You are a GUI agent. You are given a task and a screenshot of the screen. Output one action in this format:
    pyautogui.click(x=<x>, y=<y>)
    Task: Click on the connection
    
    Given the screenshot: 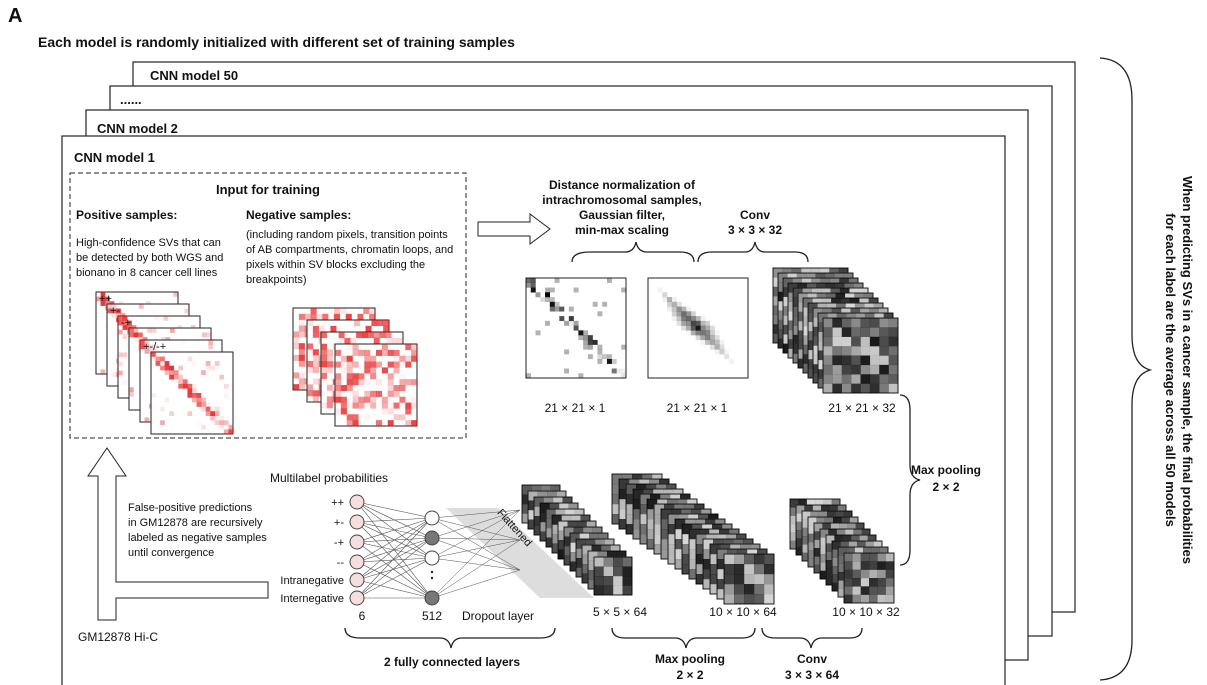 What is the action you would take?
    pyautogui.click(x=394, y=580)
    